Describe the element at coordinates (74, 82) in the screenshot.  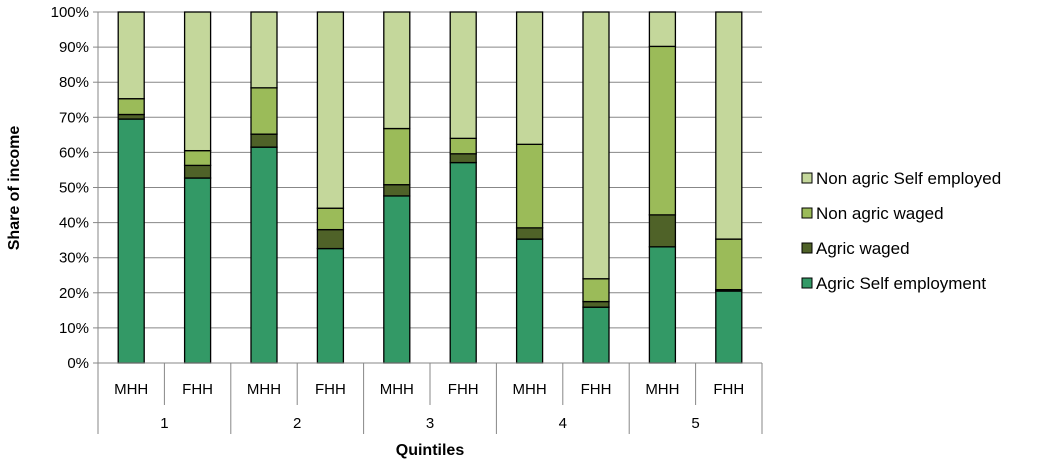
I see `y-tick-label: 80%` at that location.